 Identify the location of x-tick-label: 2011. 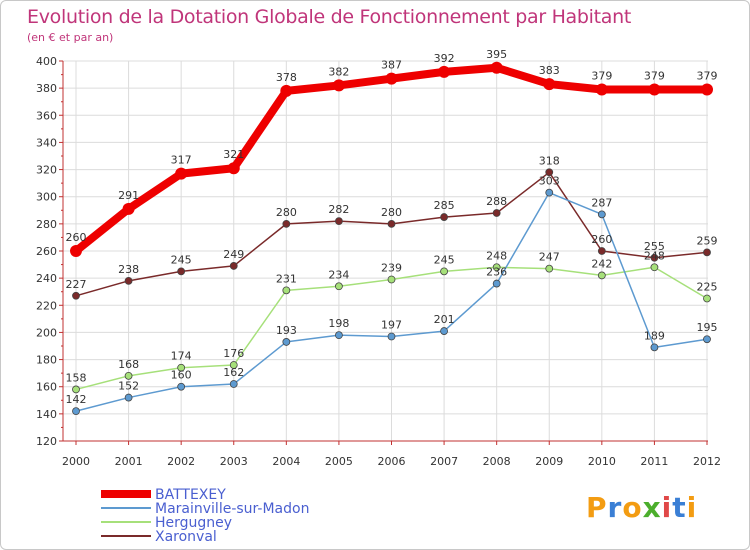
(654, 461).